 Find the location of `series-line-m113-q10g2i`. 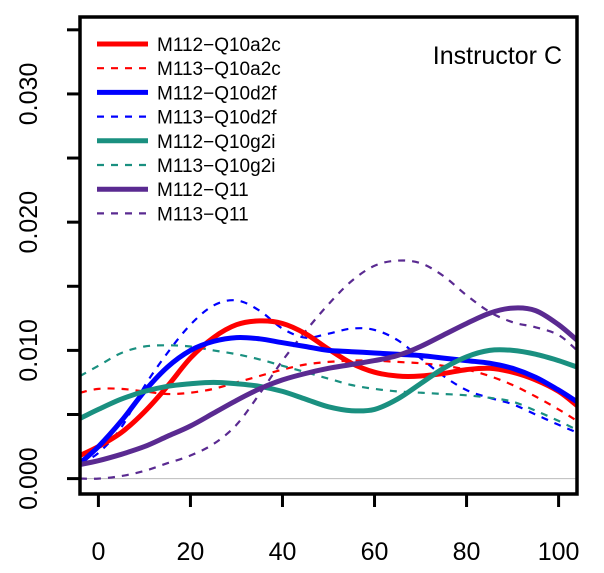

series-line-m113-q10g2i is located at coordinates (328, 387).